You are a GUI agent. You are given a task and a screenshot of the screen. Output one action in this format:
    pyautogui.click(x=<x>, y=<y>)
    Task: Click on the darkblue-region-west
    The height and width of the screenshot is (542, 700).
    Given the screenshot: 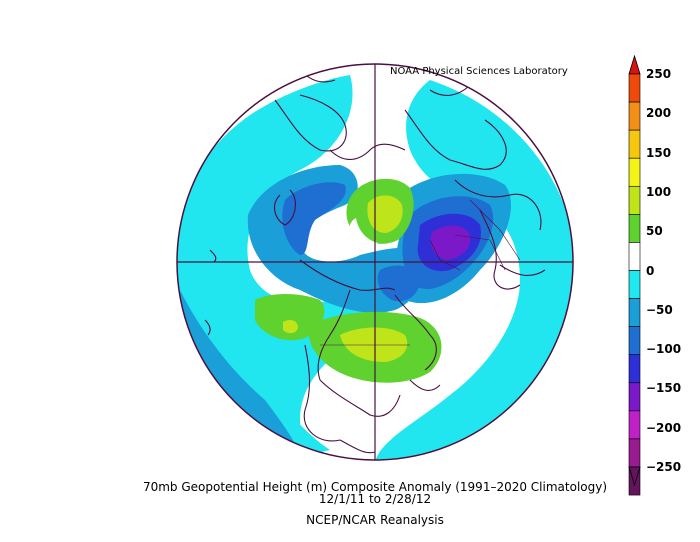 What is the action you would take?
    pyautogui.click(x=314, y=218)
    